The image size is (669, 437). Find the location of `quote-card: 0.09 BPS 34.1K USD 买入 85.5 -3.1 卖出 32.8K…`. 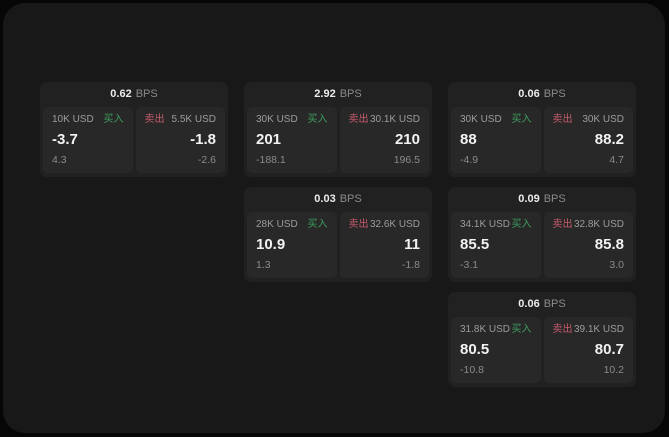

quote-card: 0.09 BPS 34.1K USD 买入 85.5 -3.1 卖出 32.8K… is located at coordinates (542, 234).